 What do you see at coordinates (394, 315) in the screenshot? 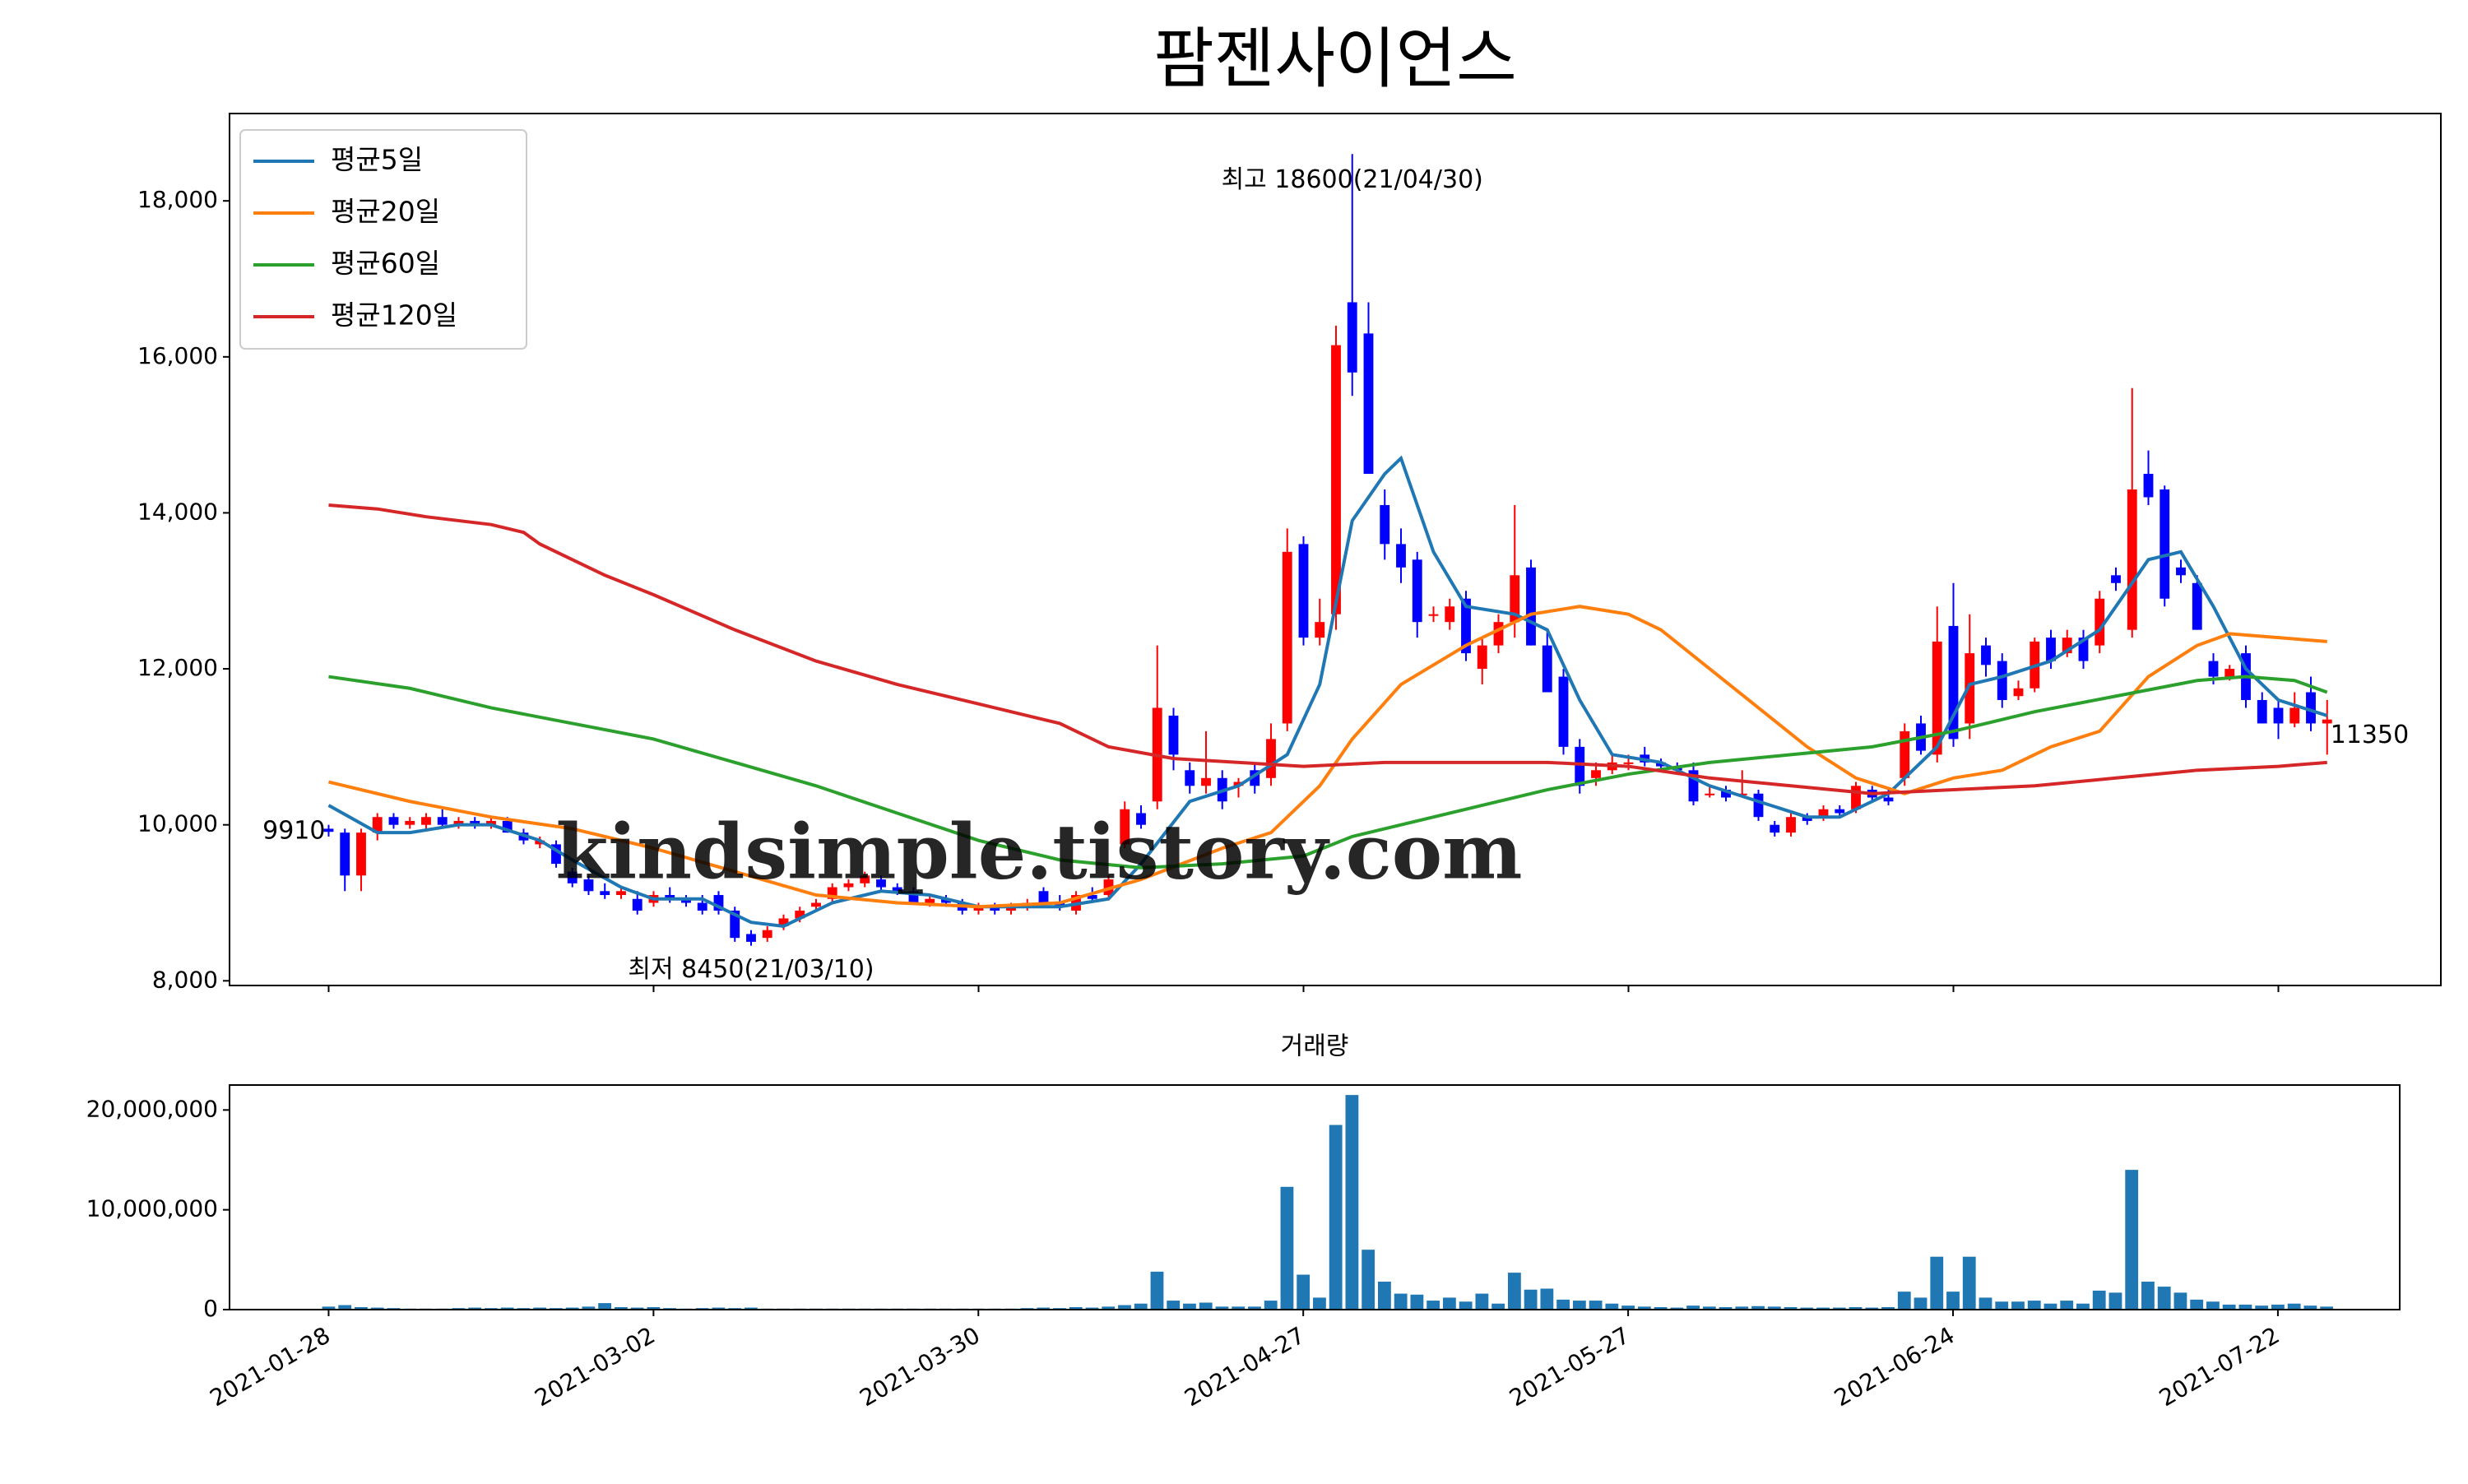
I see `legend-label: 평균120일` at bounding box center [394, 315].